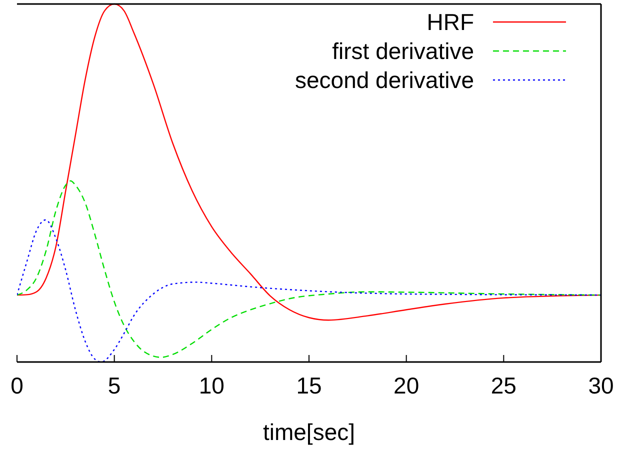 The width and height of the screenshot is (620, 450). I want to click on x-tick-label: 25, so click(503, 385).